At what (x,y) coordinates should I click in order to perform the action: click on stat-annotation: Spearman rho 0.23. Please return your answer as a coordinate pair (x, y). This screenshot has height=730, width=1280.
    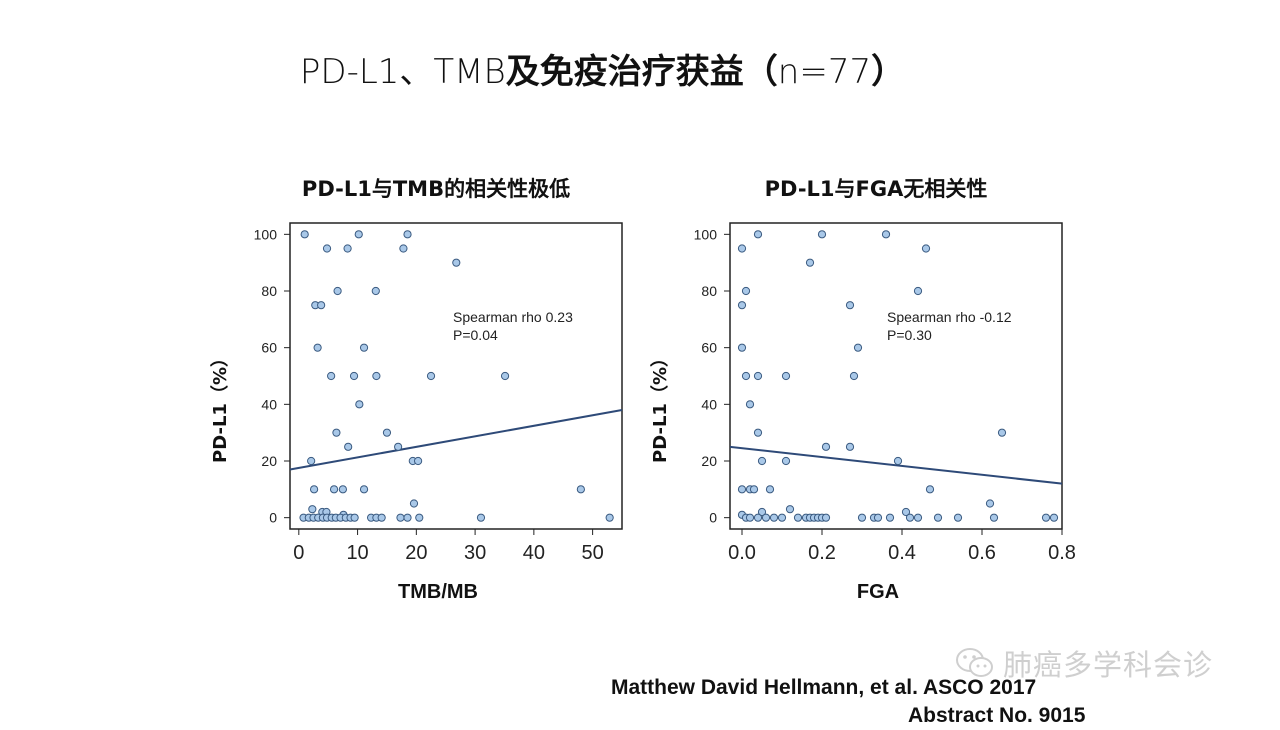
    Looking at the image, I should click on (513, 317).